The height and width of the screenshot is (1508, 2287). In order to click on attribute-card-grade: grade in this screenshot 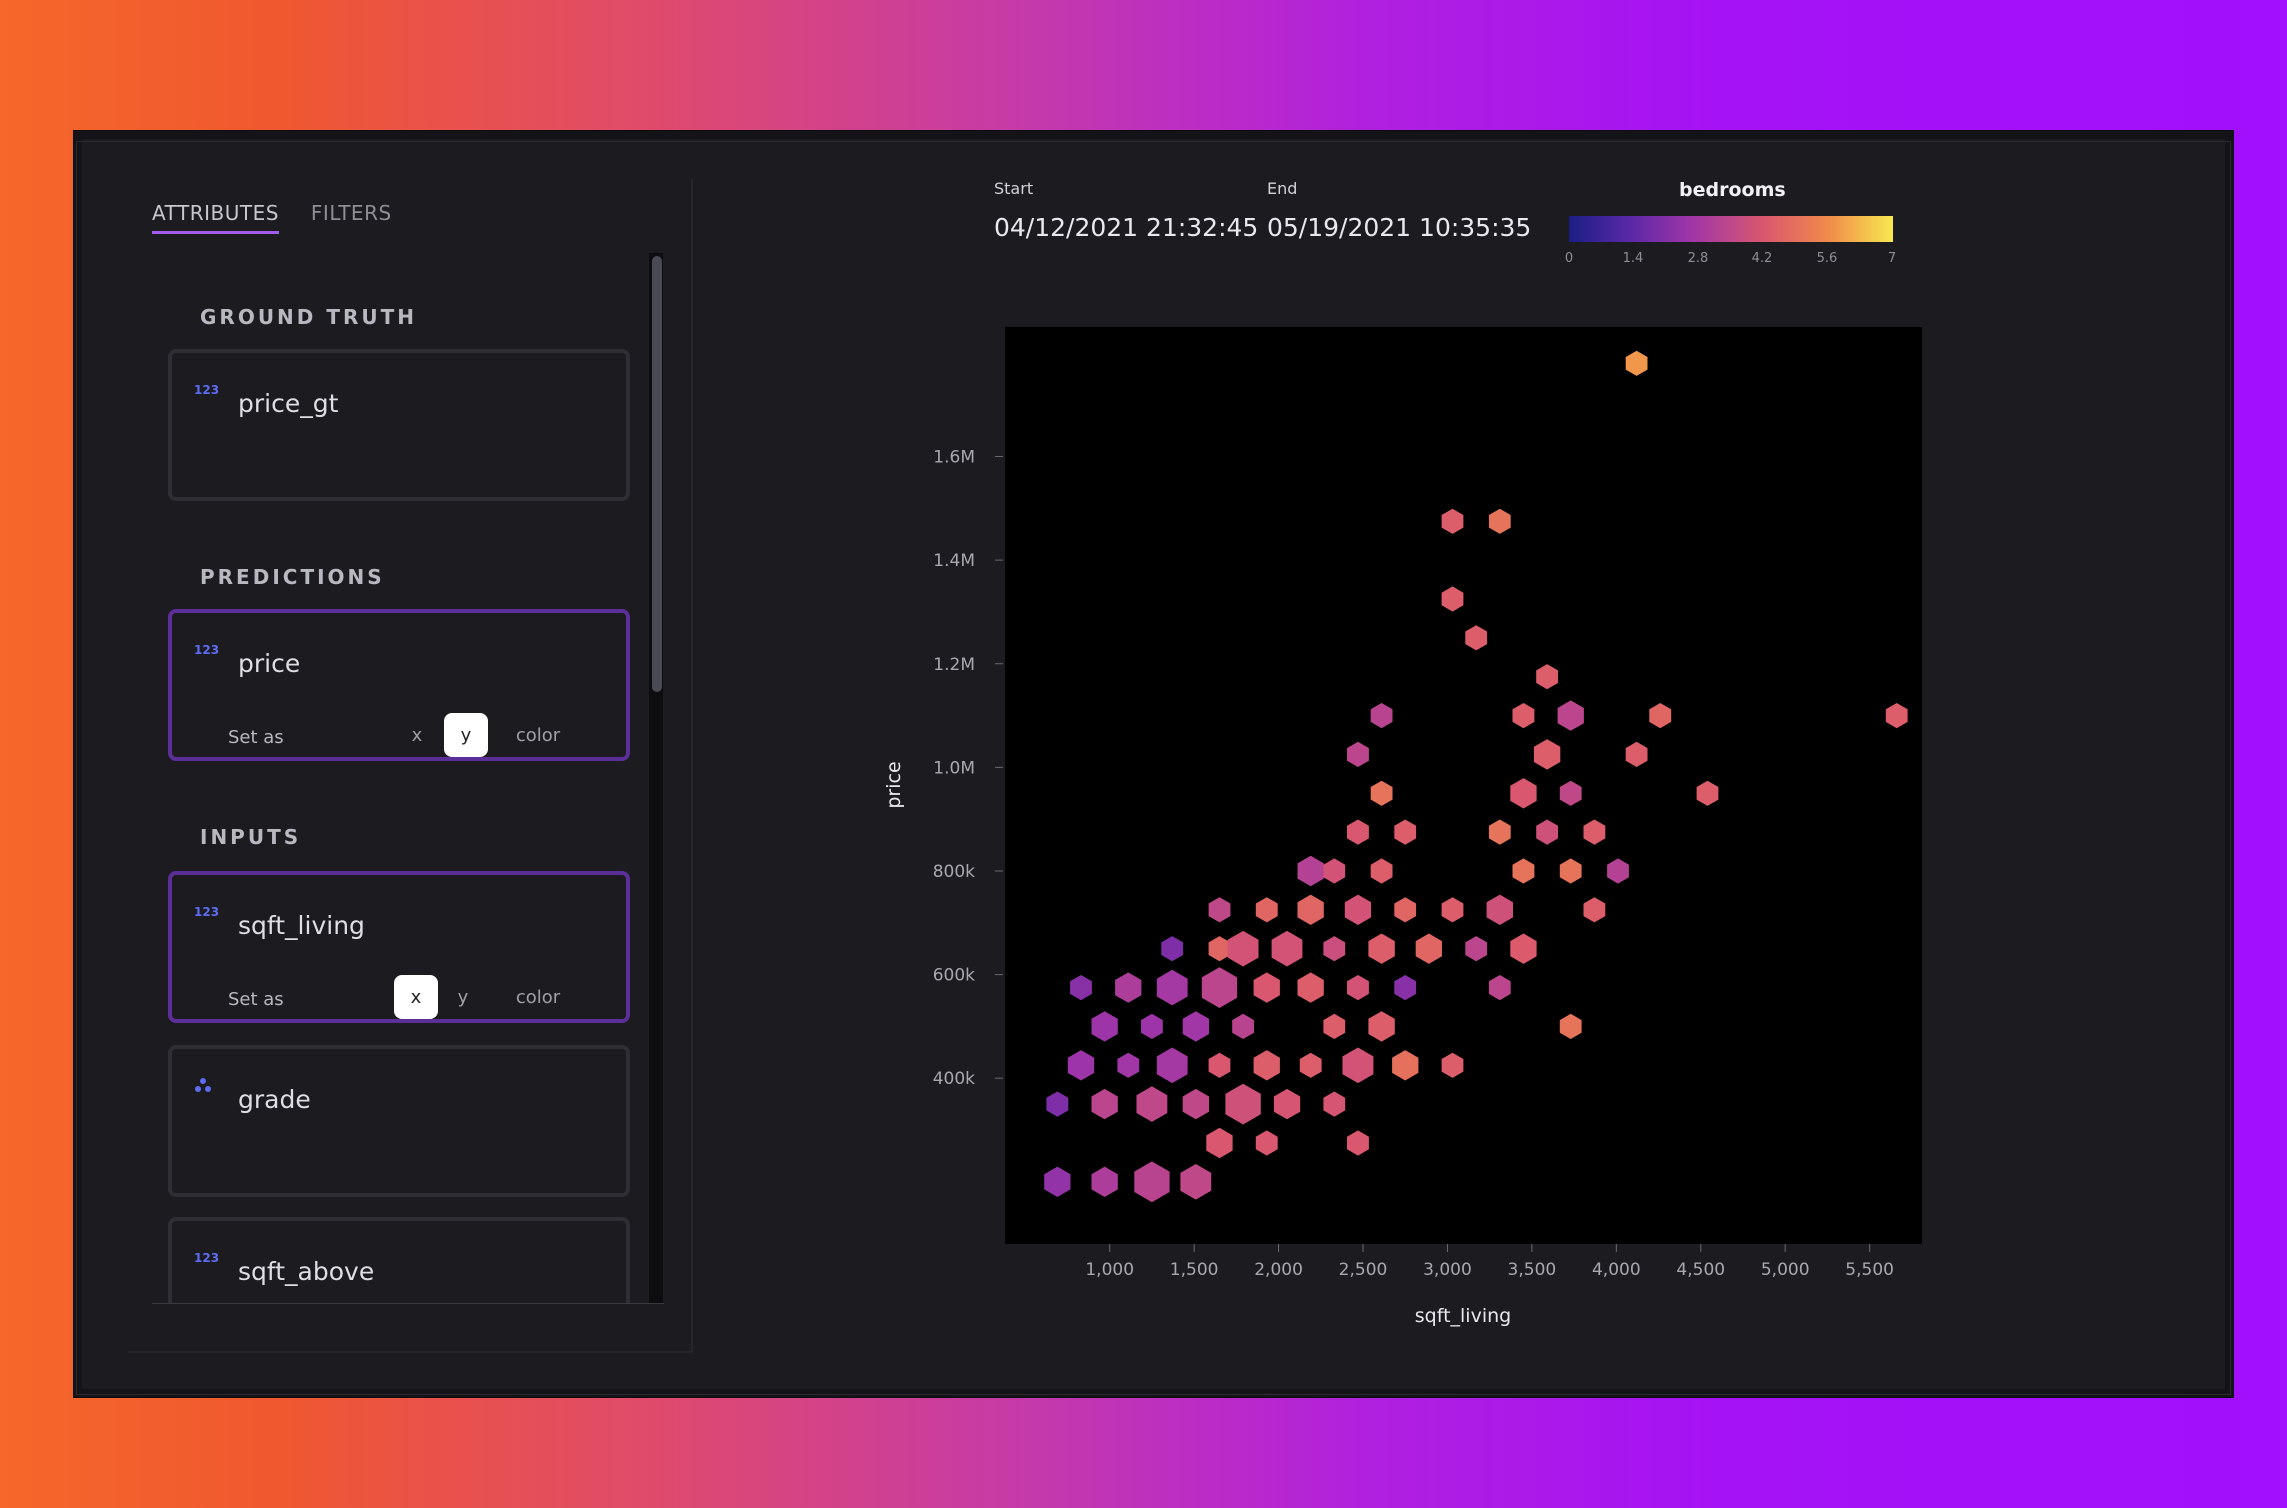, I will do `click(399, 1121)`.